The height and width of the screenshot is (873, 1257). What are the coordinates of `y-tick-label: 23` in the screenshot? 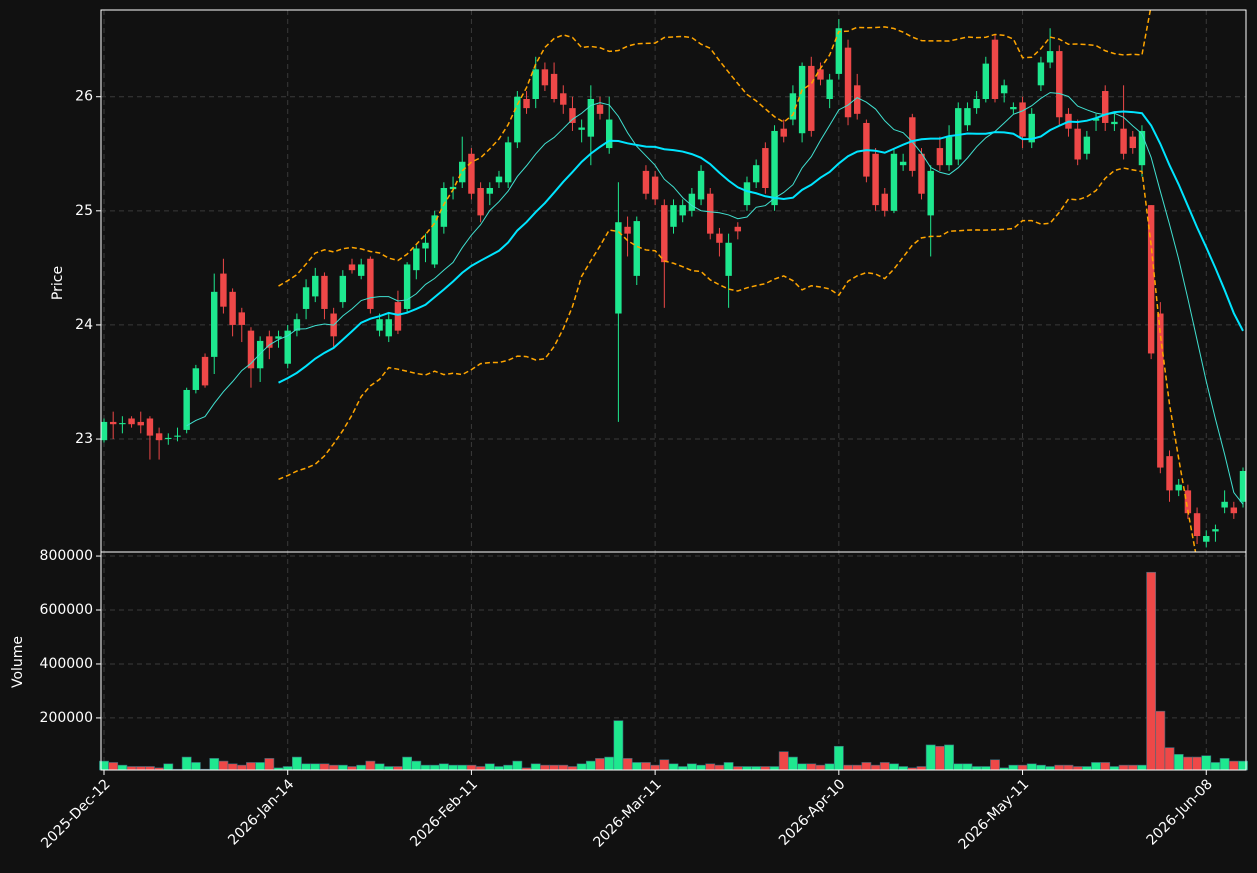 It's located at (84, 439).